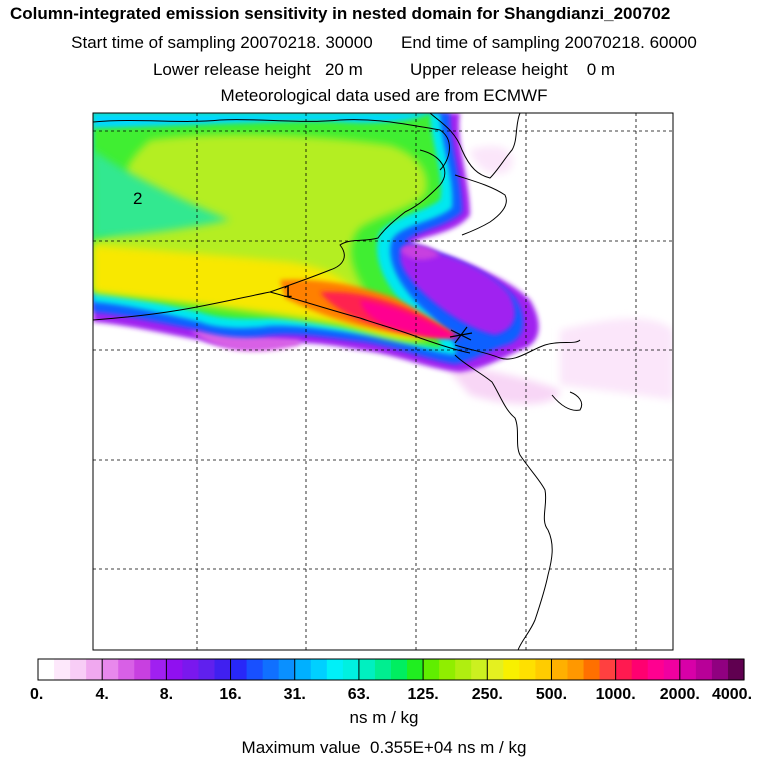  Describe the element at coordinates (359, 694) in the screenshot. I see `colorbar-tick-label: 63.` at that location.